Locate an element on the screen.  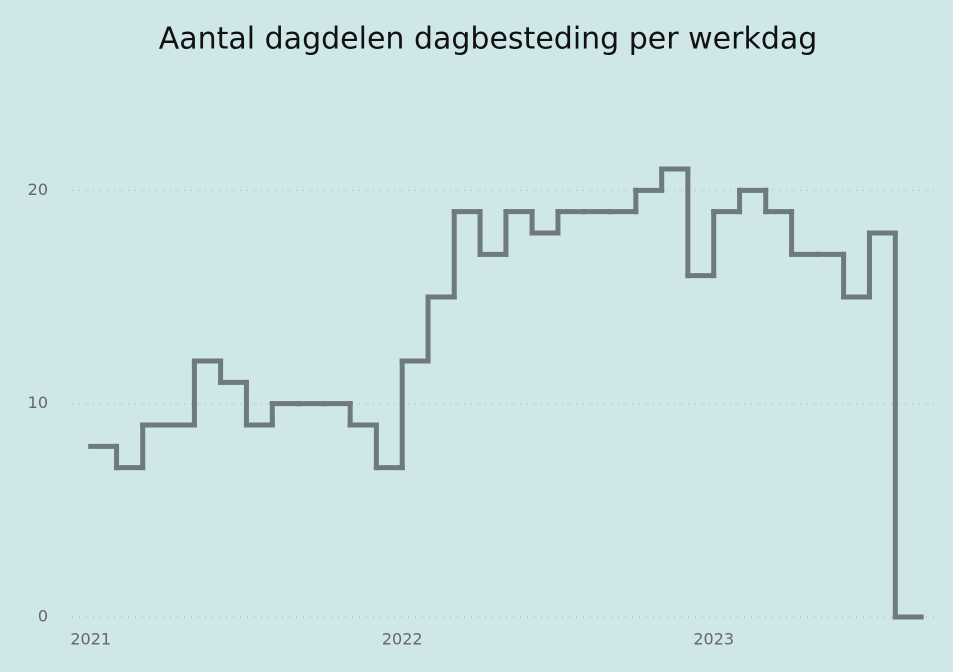
y-tick-label: 0 is located at coordinates (43, 616).